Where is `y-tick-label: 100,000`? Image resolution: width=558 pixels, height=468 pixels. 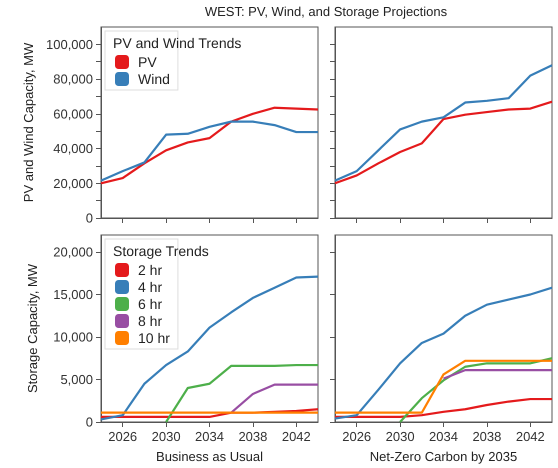
y-tick-label: 100,000 is located at coordinates (69, 44).